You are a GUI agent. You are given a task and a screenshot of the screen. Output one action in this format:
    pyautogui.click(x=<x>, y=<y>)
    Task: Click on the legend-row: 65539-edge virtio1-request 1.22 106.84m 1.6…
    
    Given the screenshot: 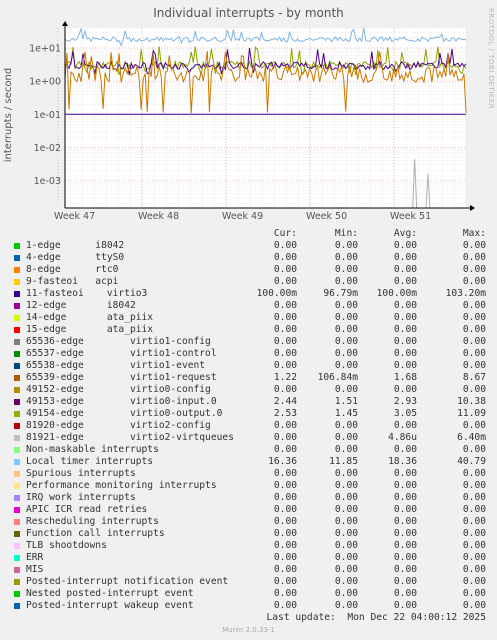 What is the action you would take?
    pyautogui.click(x=248, y=378)
    